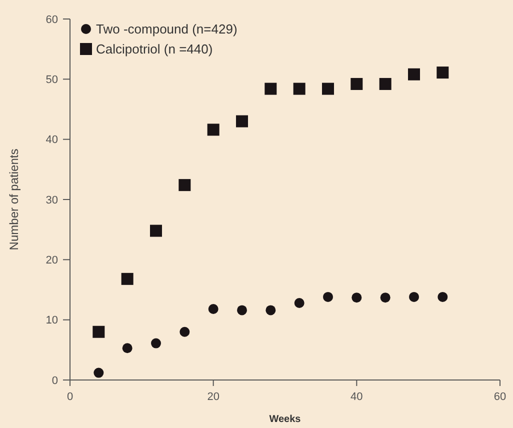 The image size is (513, 428). What do you see at coordinates (52, 320) in the screenshot?
I see `y-tick-label: 10` at bounding box center [52, 320].